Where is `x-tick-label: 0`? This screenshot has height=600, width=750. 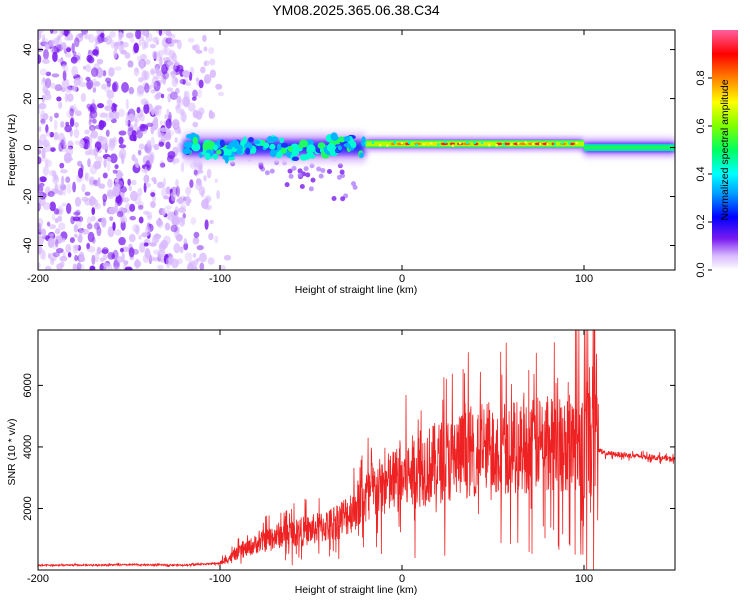
x-tick-label: 0 is located at coordinates (402, 279).